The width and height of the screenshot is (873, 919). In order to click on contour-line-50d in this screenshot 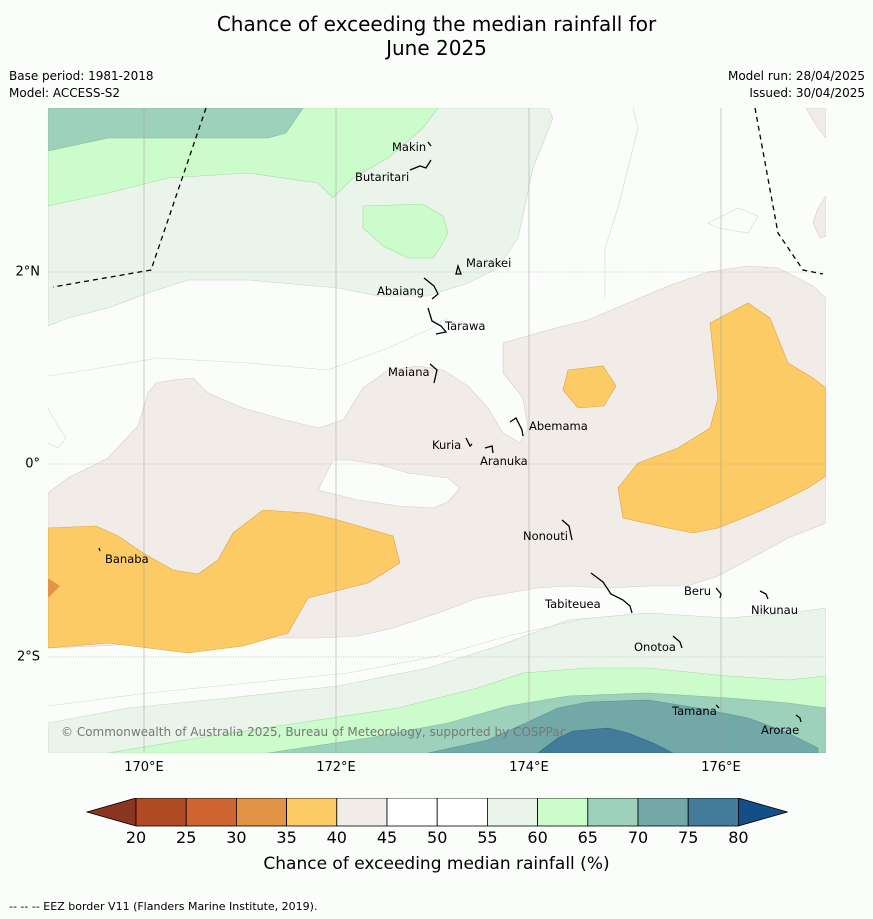, I will do `click(733, 220)`.